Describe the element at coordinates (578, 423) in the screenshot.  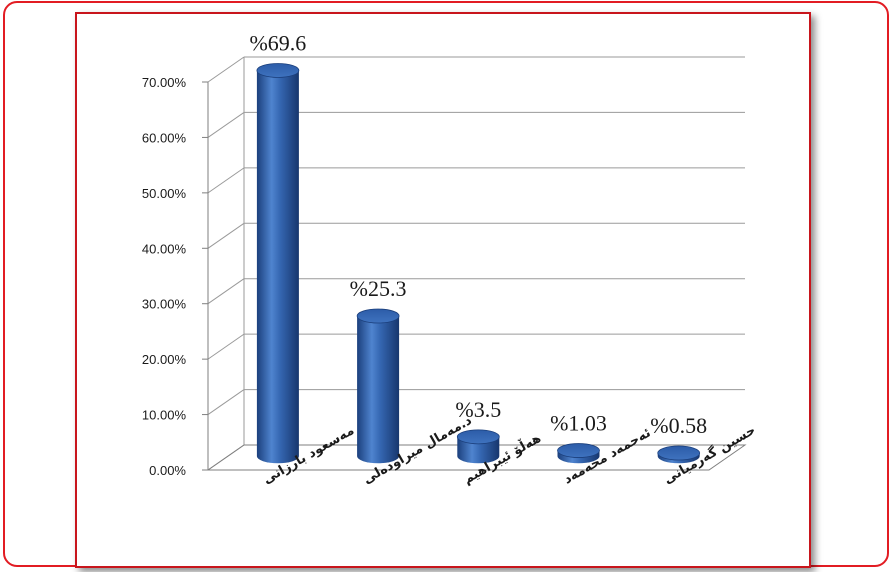
I see `data-label: %1.03` at that location.